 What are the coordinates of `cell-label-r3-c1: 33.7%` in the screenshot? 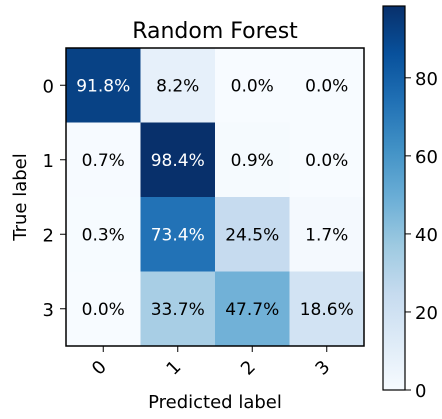 It's located at (178, 310).